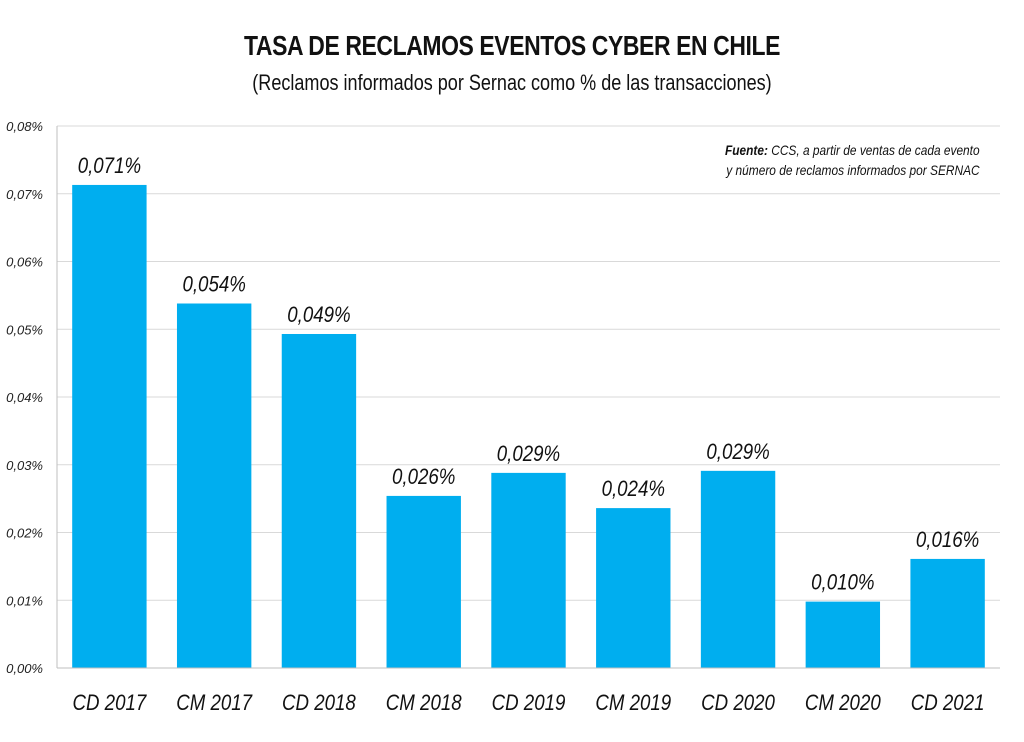 This screenshot has height=742, width=1024. What do you see at coordinates (318, 316) in the screenshot?
I see `data-label: 0,049%` at bounding box center [318, 316].